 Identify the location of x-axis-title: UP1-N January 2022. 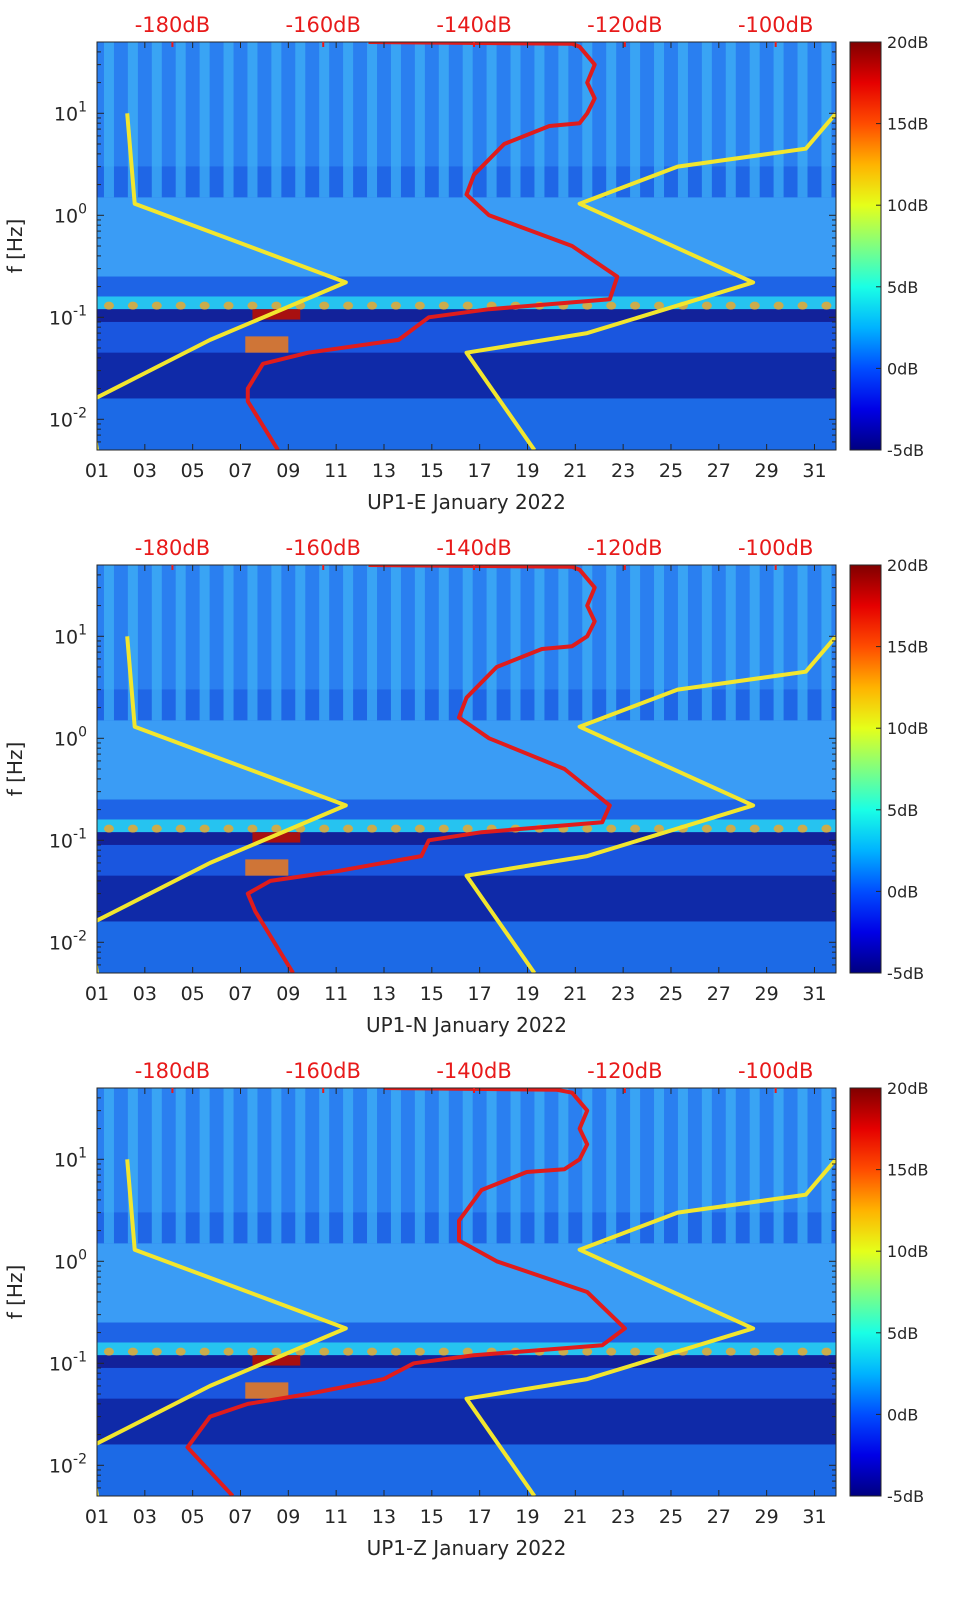
(466, 1025).